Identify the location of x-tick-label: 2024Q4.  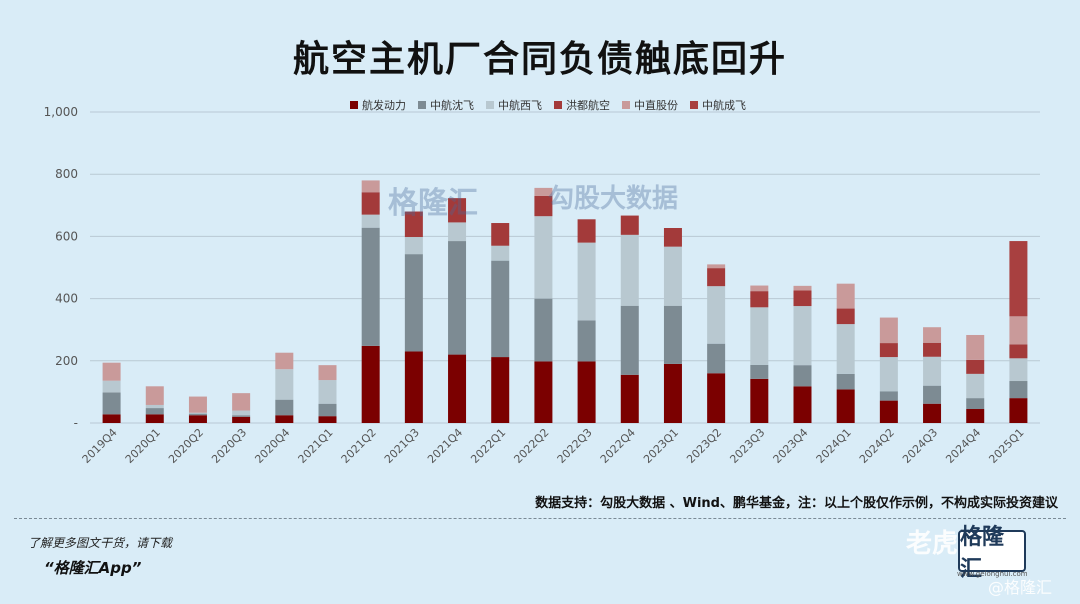
(963, 446).